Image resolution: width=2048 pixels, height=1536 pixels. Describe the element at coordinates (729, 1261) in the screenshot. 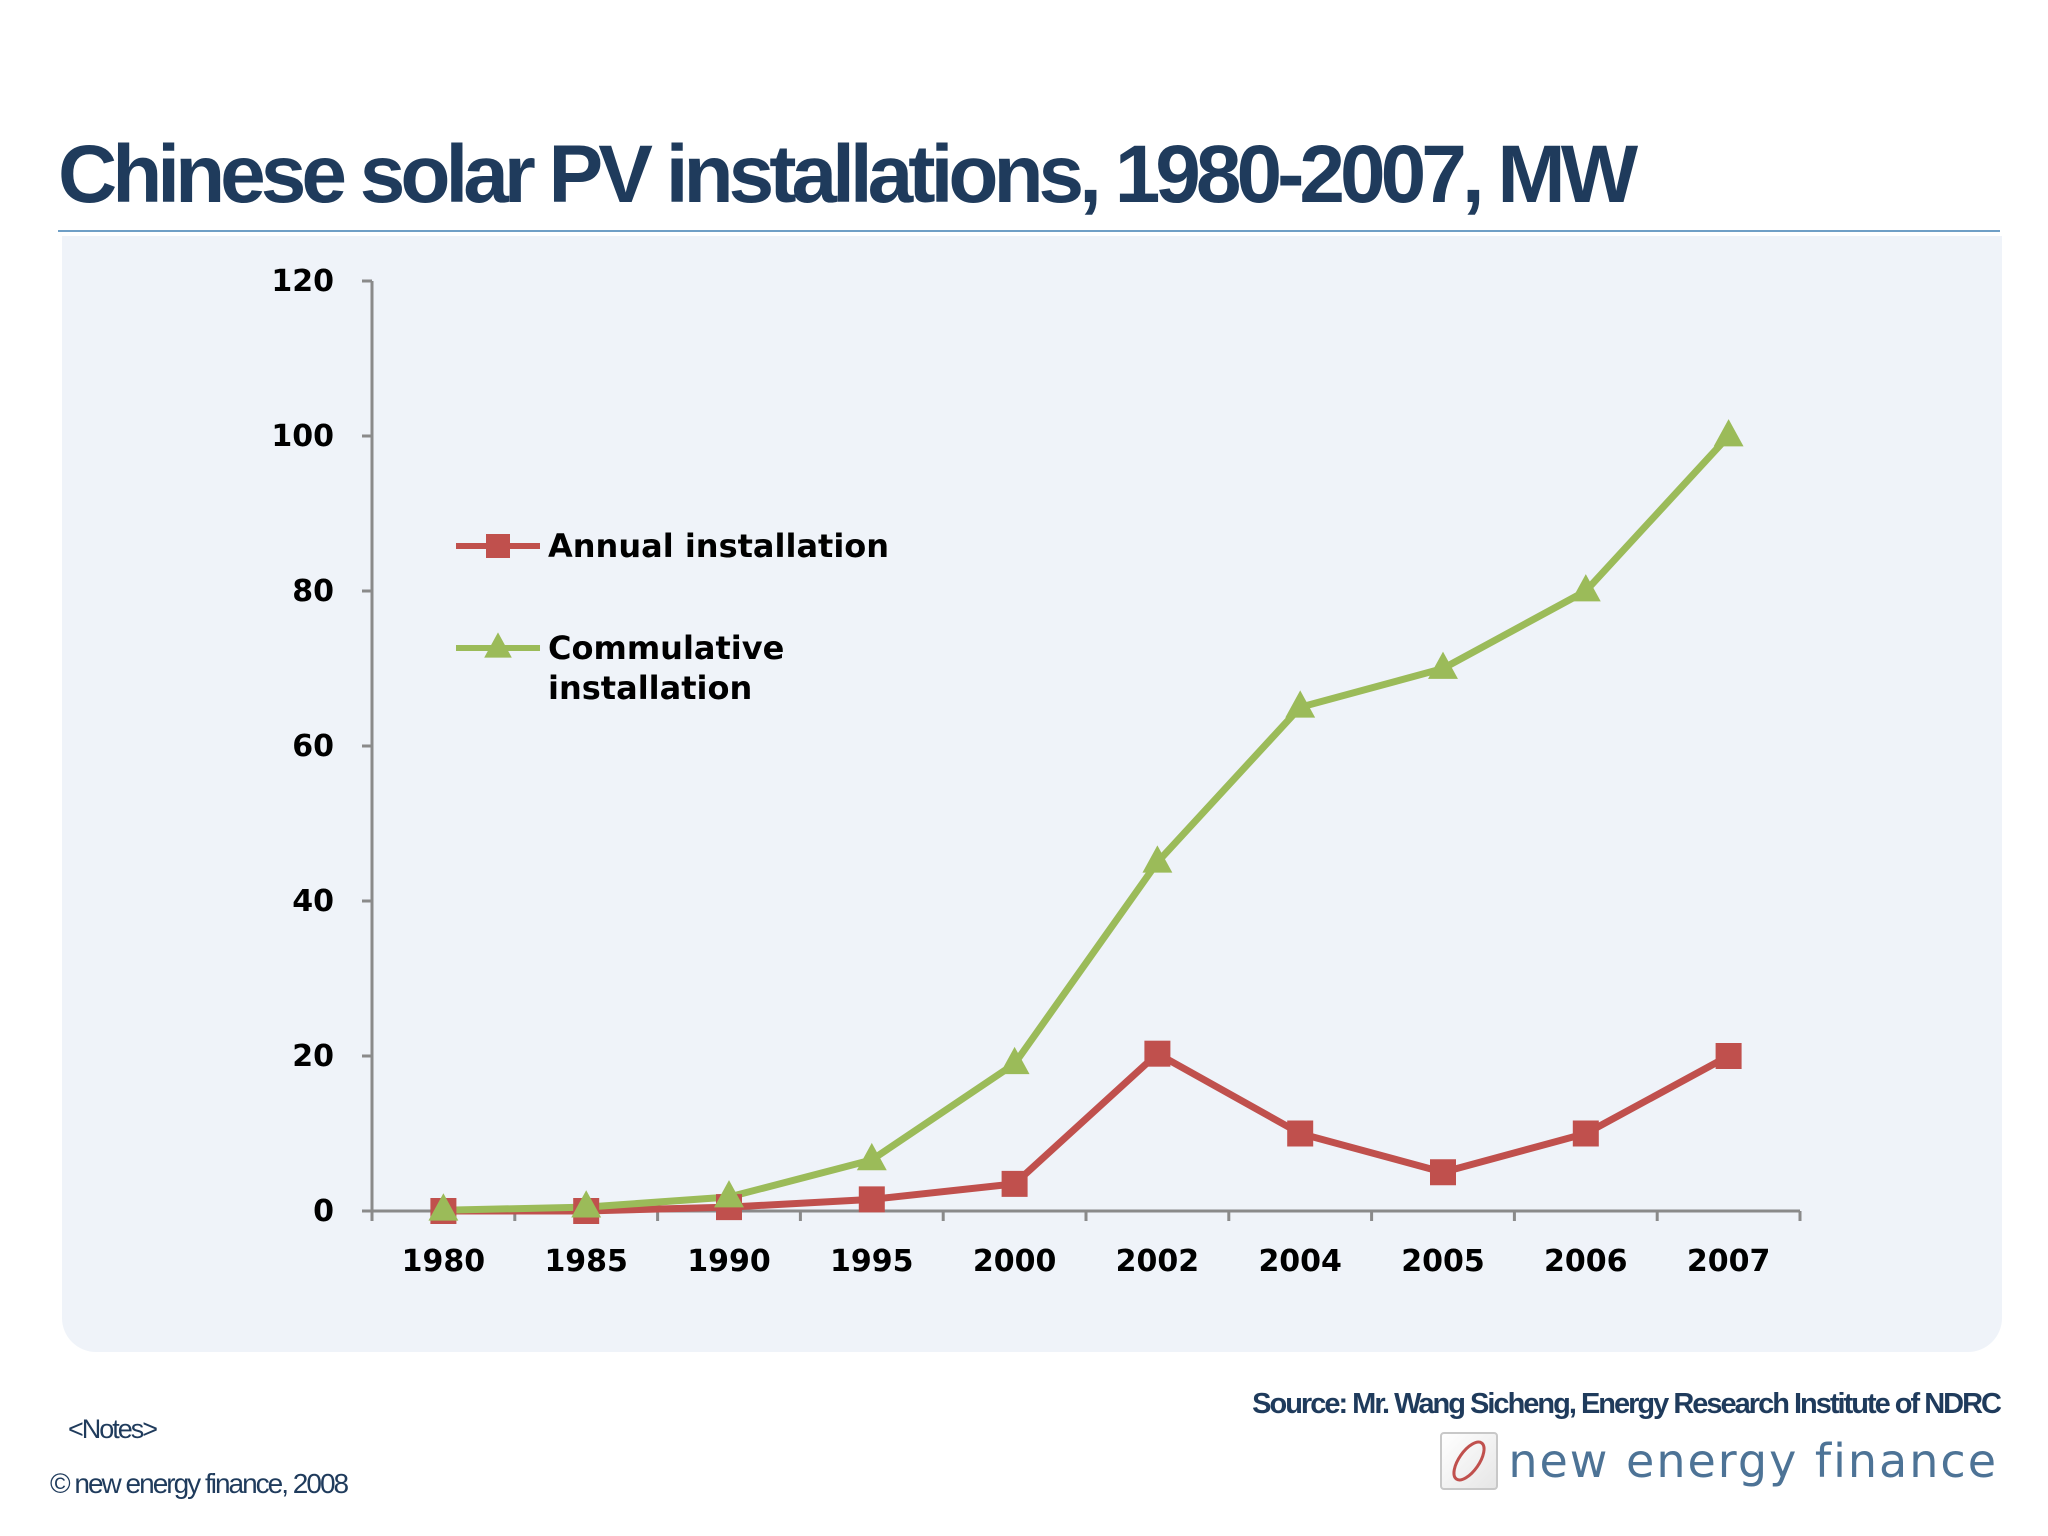

I see `x-tick-label: 1990` at that location.